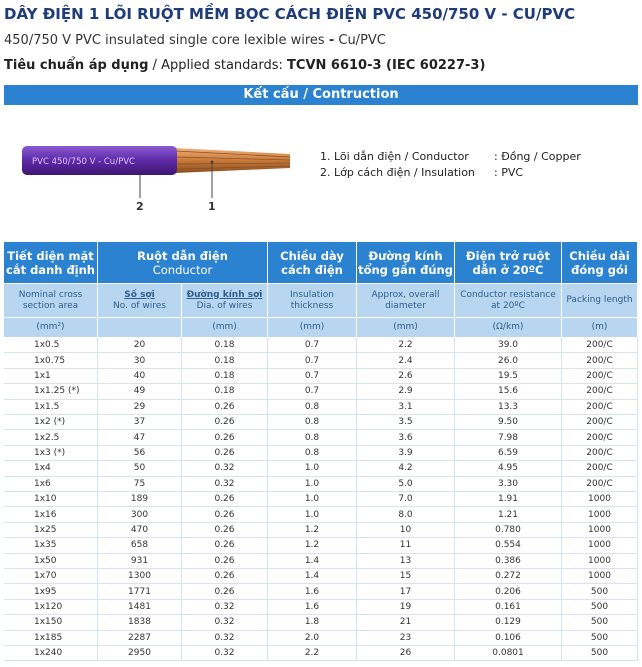 This screenshot has height=667, width=642. I want to click on unit-cell: (mm²), so click(51, 328).